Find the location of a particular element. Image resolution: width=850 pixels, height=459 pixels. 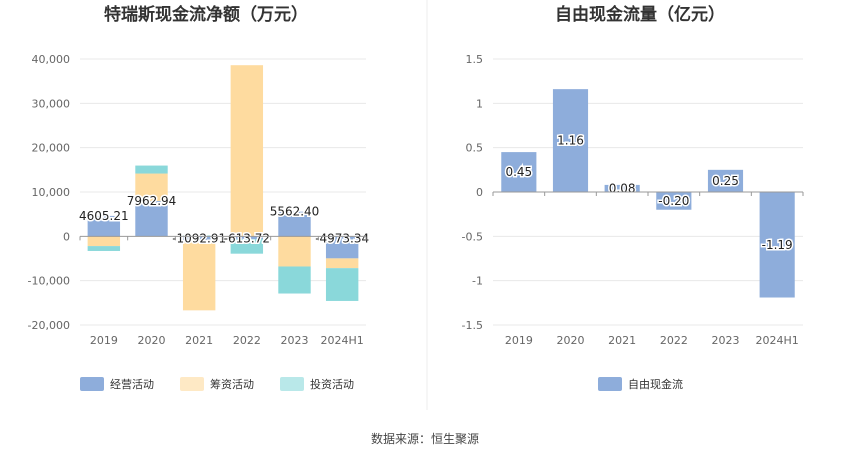

data-label: -1092.91 is located at coordinates (199, 238).